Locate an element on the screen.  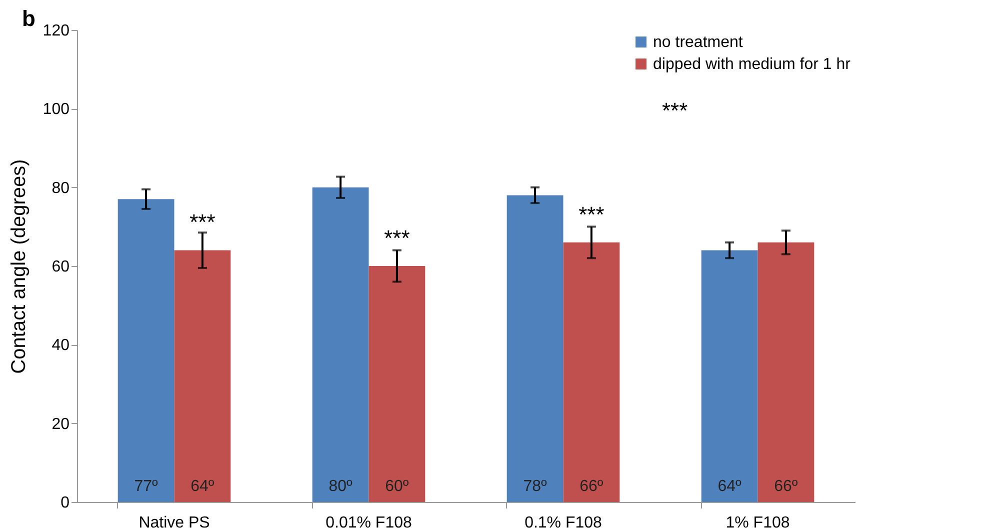
y-tick-label: 40 is located at coordinates (61, 345).